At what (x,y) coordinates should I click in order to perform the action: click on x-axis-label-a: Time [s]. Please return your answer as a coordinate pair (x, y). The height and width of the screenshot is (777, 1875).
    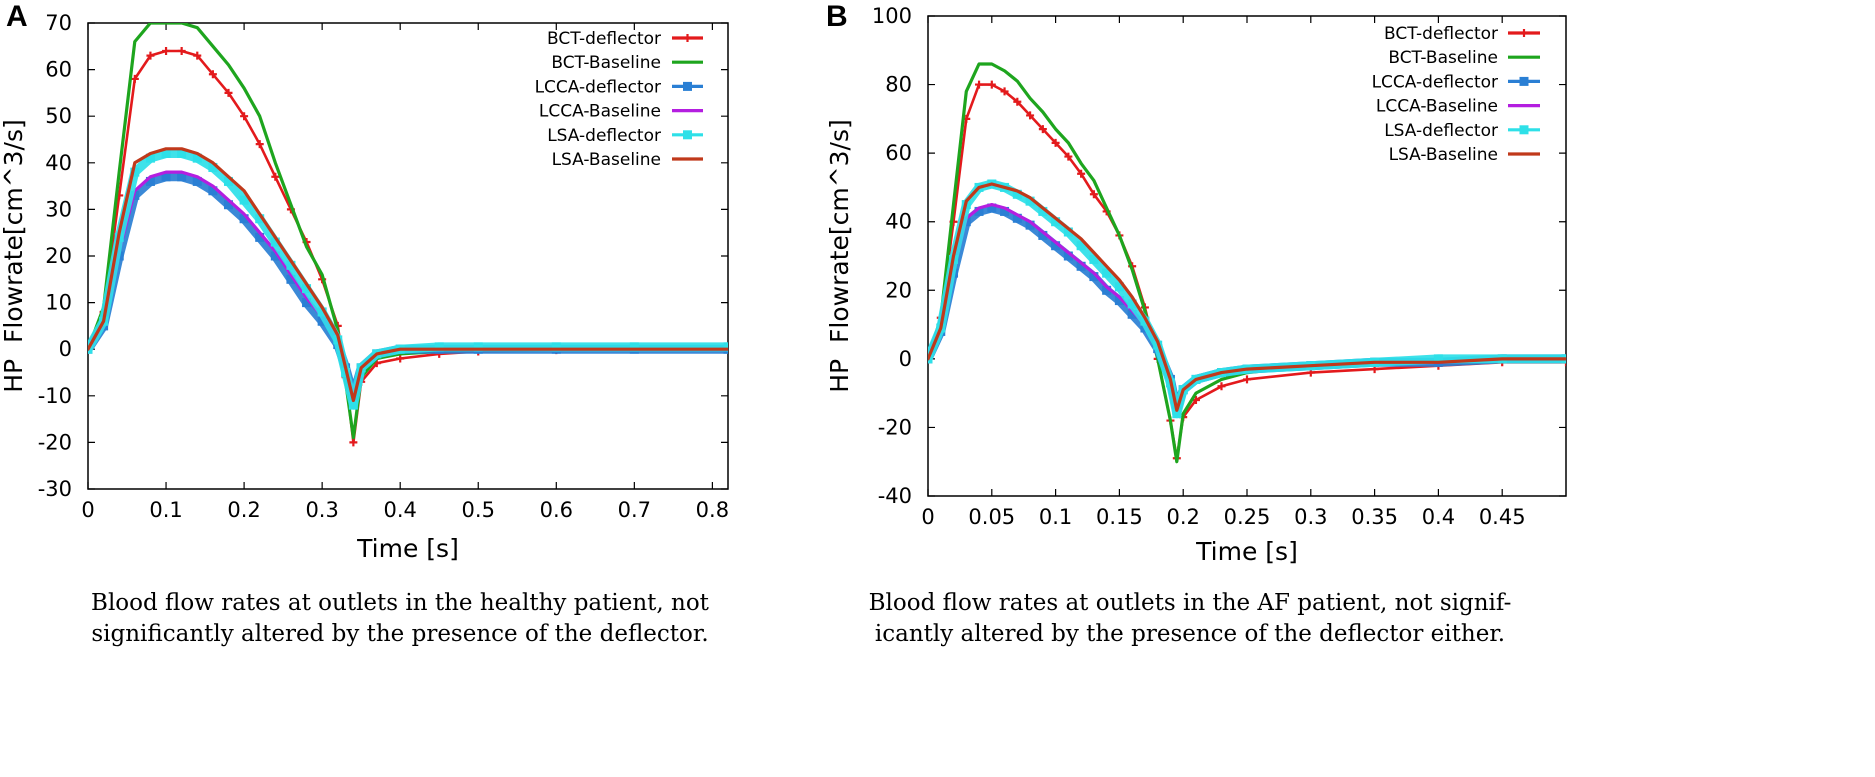
    Looking at the image, I should click on (407, 548).